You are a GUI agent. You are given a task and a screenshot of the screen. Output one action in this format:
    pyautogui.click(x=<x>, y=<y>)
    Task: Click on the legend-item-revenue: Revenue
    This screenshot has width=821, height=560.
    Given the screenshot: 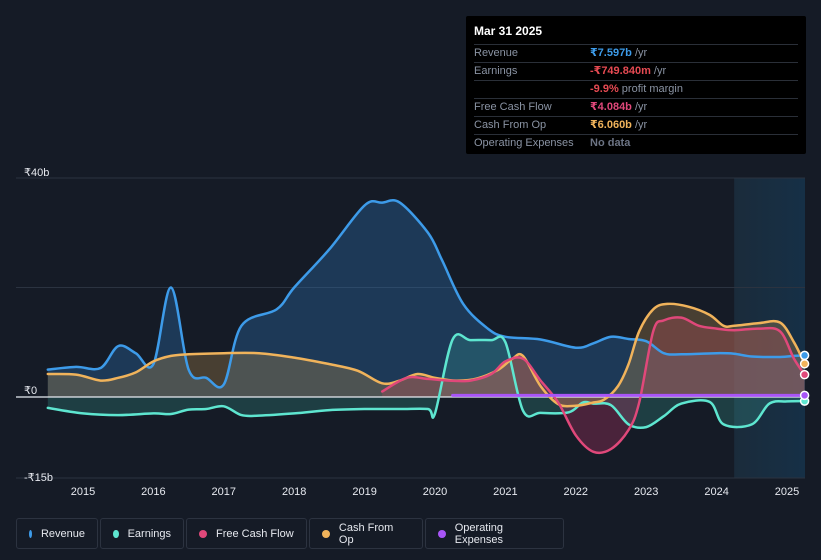 What is the action you would take?
    pyautogui.click(x=57, y=533)
    